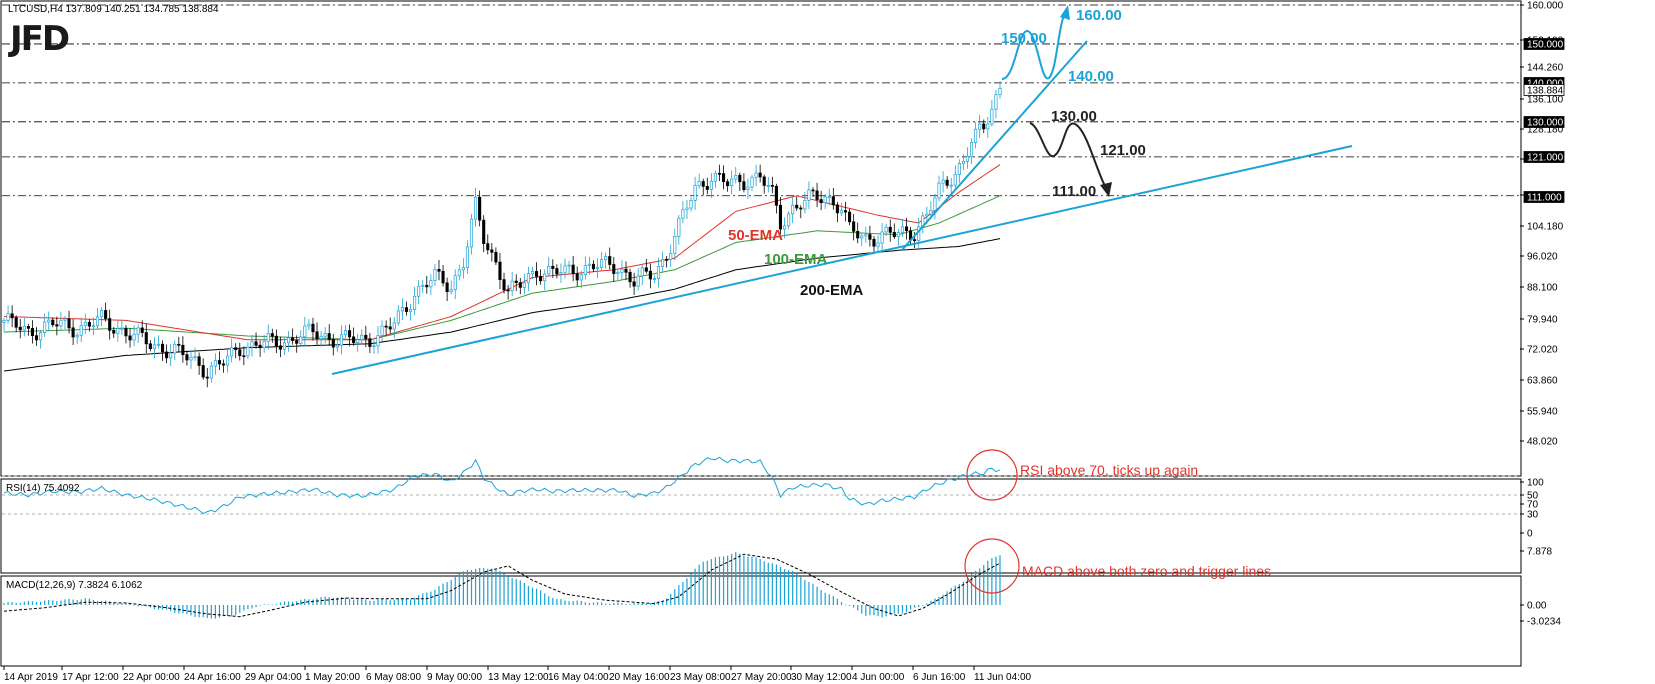 The width and height of the screenshot is (1655, 684). Describe the element at coordinates (578, 677) in the screenshot. I see `time-tick-label: 16 May 04:00` at that location.